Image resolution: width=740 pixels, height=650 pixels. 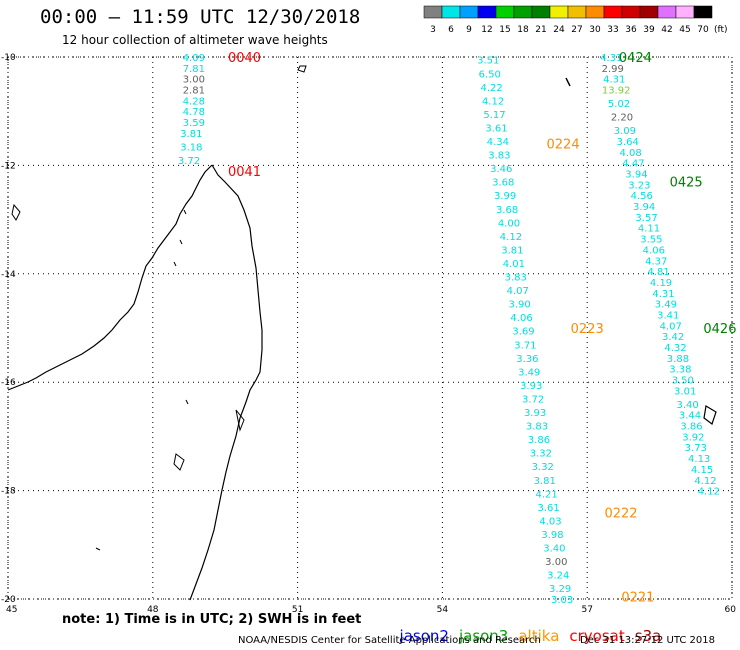 What do you see at coordinates (586, 610) in the screenshot?
I see `lon-tick-label: 57` at bounding box center [586, 610].